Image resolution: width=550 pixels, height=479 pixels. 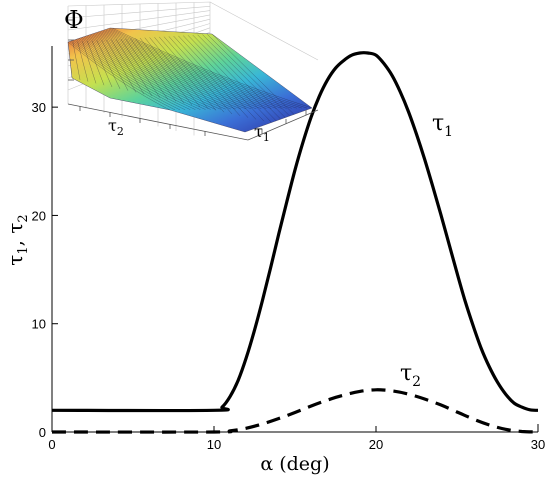 What do you see at coordinates (39, 215) in the screenshot?
I see `y-tick-label: 20` at bounding box center [39, 215].